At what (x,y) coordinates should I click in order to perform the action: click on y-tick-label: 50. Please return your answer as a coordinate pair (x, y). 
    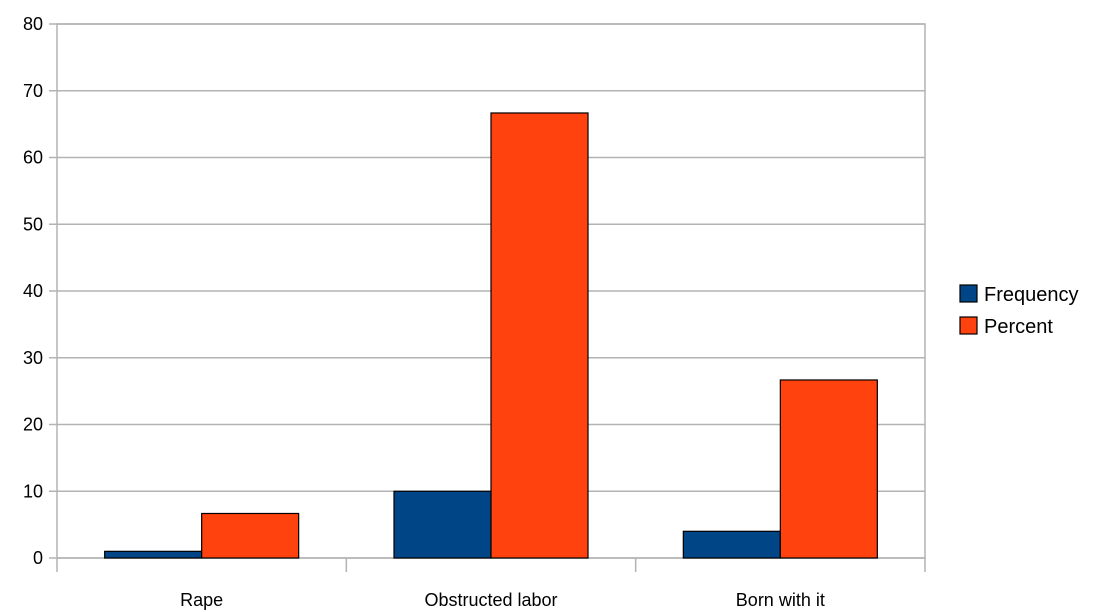
    Looking at the image, I should click on (33, 224).